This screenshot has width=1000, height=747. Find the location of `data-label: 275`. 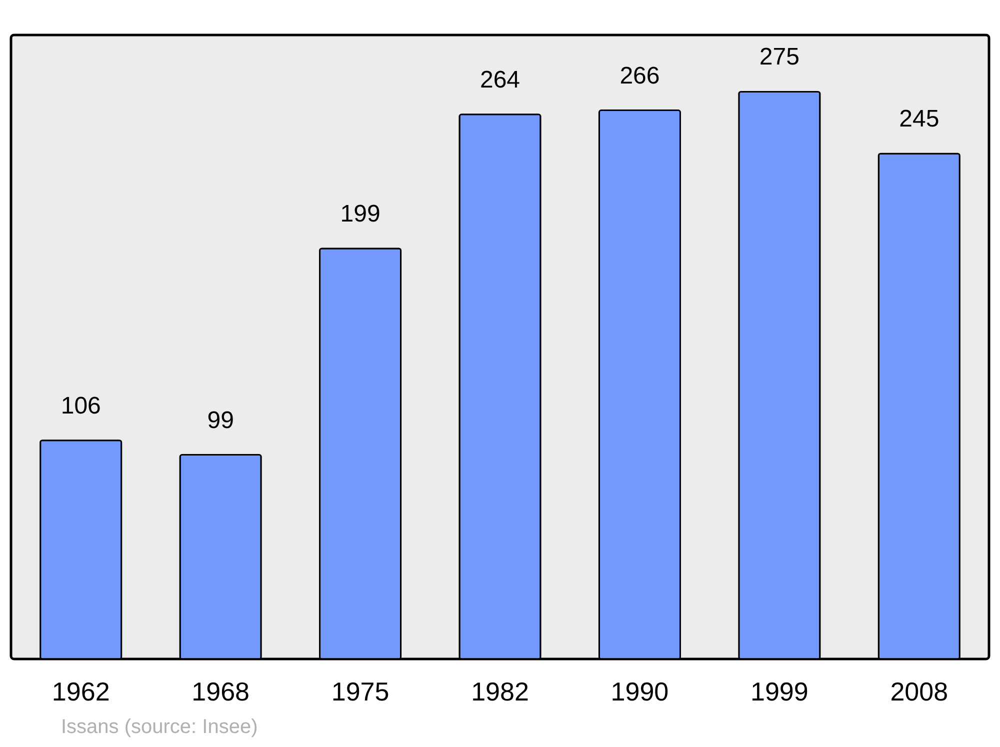

data-label: 275 is located at coordinates (779, 57).